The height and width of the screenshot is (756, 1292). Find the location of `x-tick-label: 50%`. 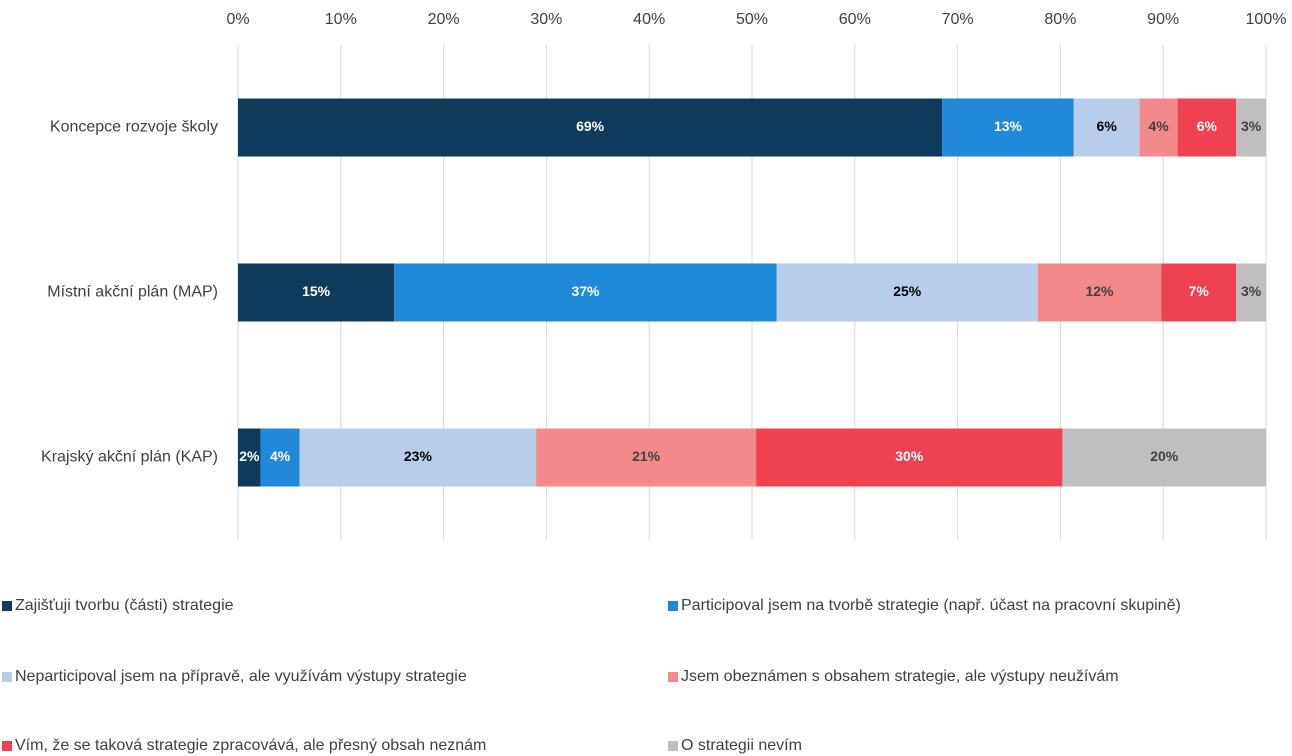

x-tick-label: 50% is located at coordinates (752, 19).